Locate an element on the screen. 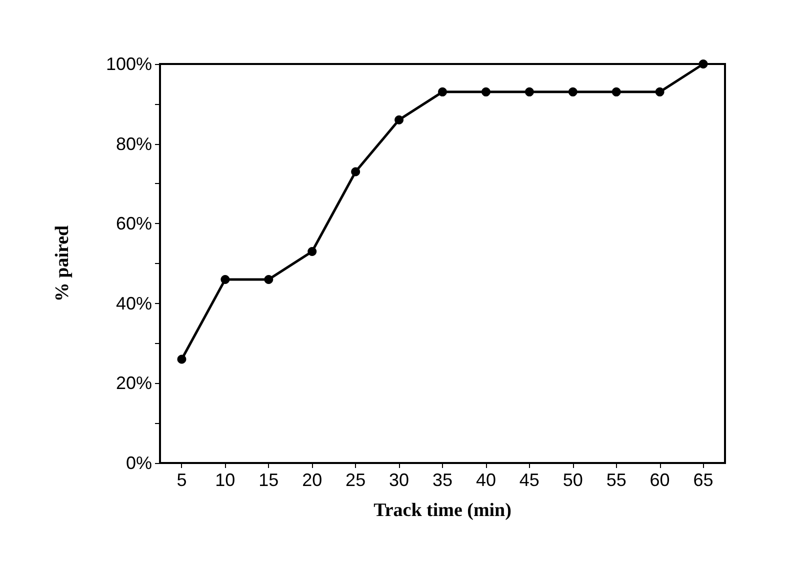 The width and height of the screenshot is (786, 575). y-tick-label: 20% is located at coordinates (134, 383).